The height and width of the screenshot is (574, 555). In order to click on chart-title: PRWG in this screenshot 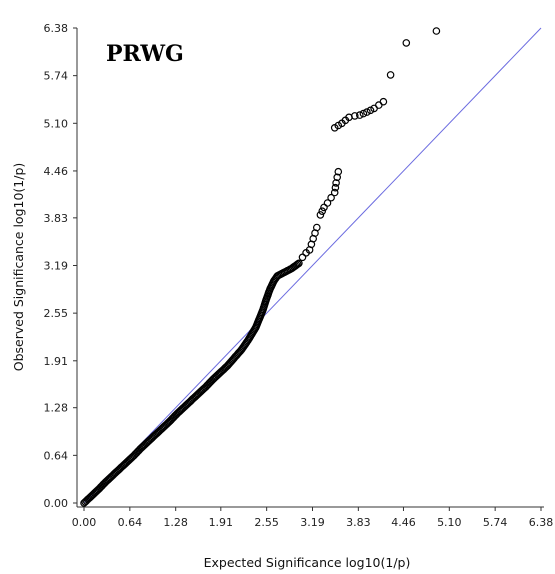, I will do `click(145, 54)`.